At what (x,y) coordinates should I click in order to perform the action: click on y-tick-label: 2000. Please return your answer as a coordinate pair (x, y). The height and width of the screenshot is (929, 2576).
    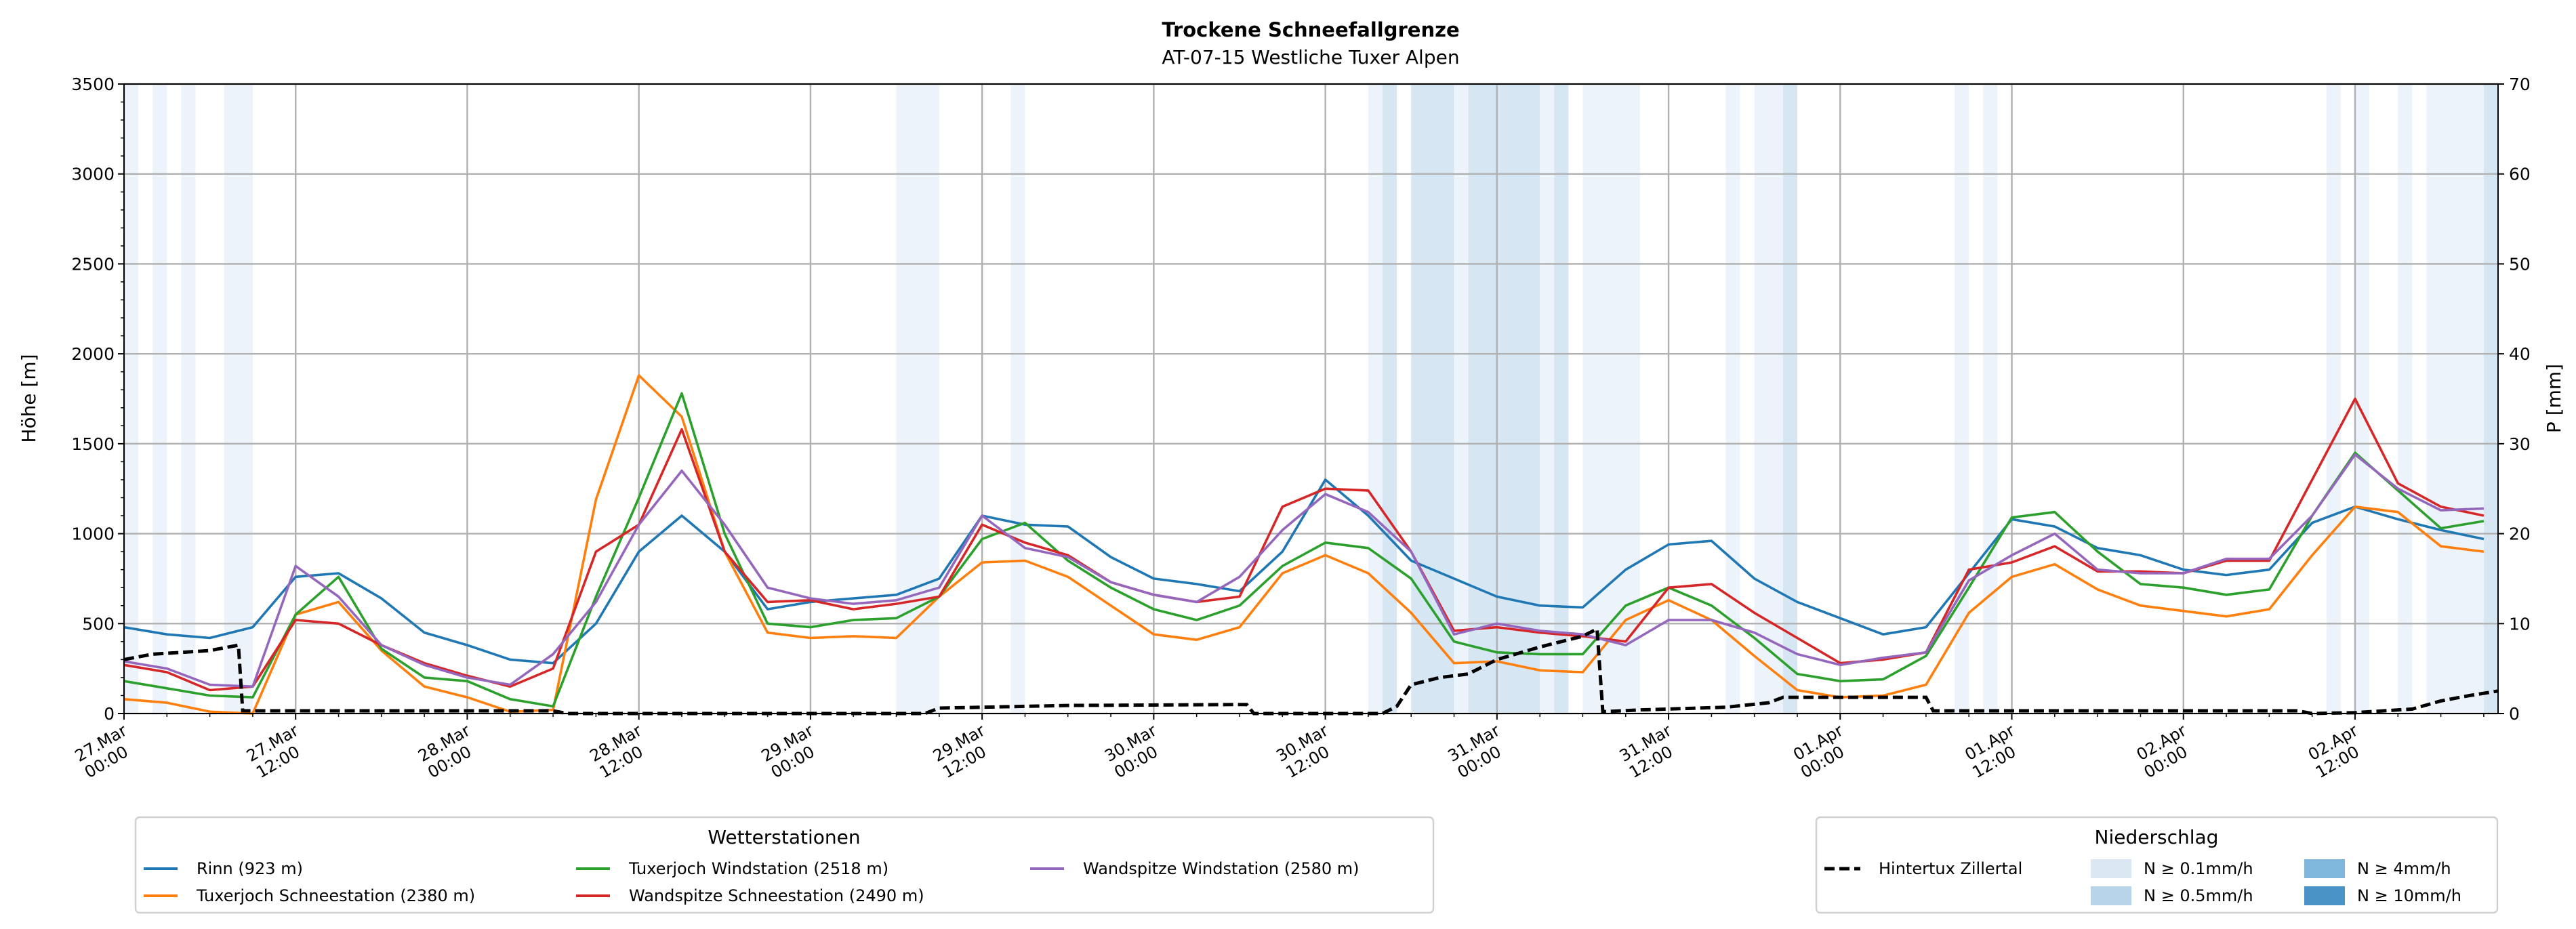
    Looking at the image, I should click on (93, 354).